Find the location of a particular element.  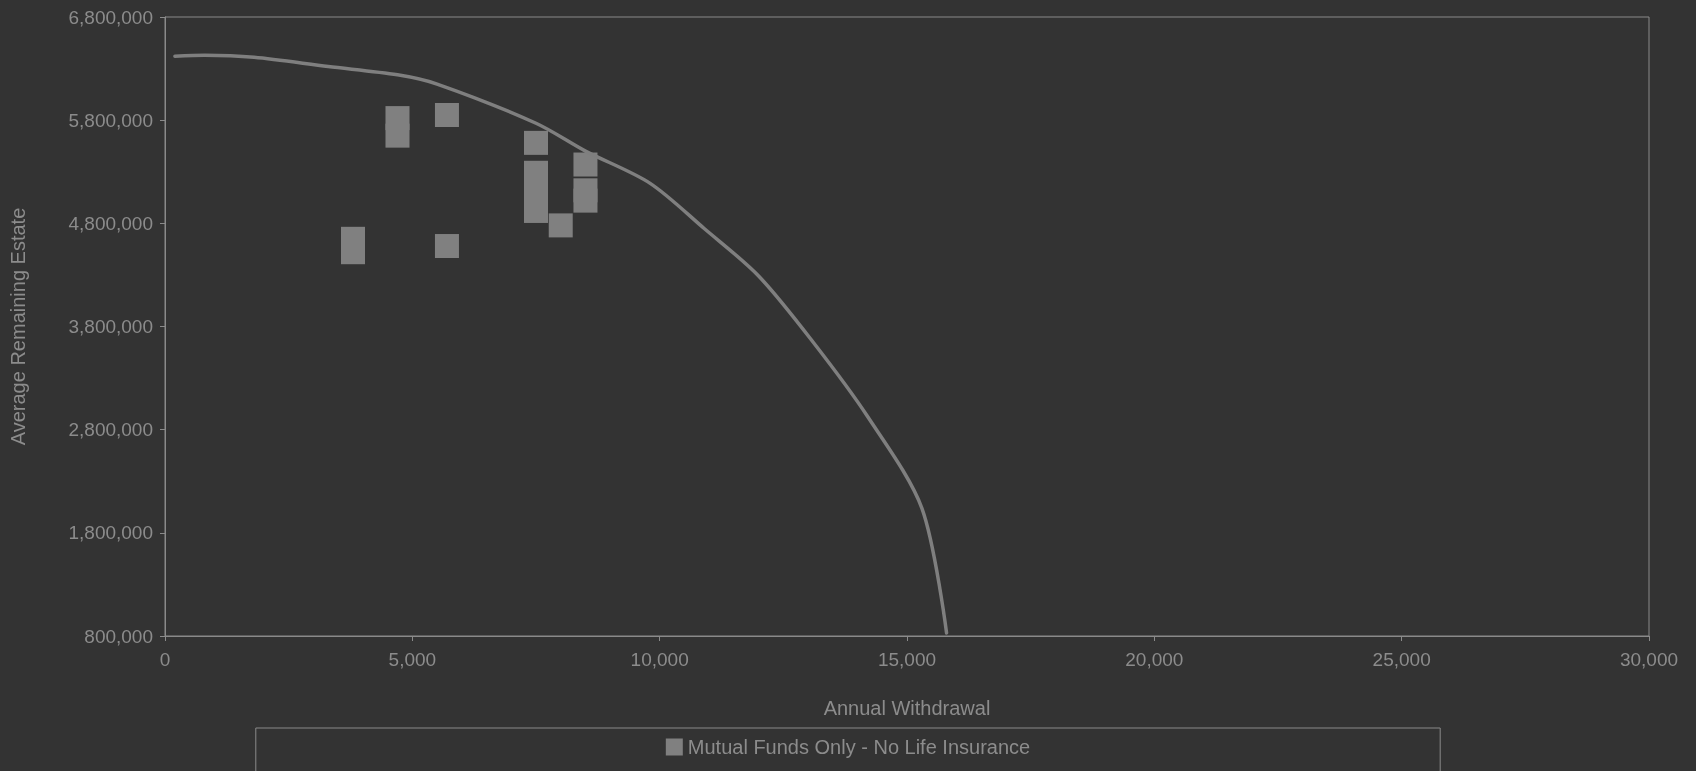

x-tick-label: 15,000 is located at coordinates (907, 659).